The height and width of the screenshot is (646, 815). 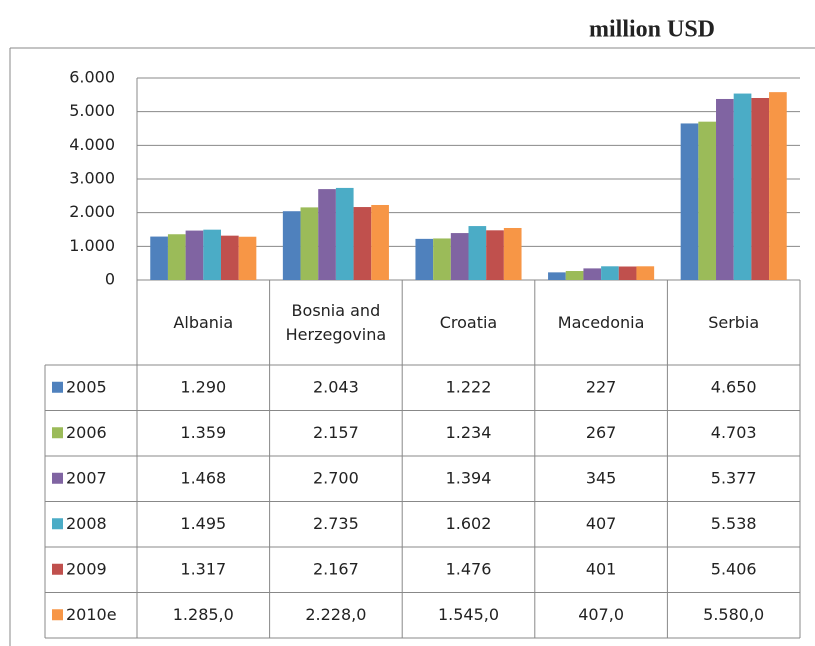 What do you see at coordinates (203, 322) in the screenshot?
I see `x-tick-label: Albania` at bounding box center [203, 322].